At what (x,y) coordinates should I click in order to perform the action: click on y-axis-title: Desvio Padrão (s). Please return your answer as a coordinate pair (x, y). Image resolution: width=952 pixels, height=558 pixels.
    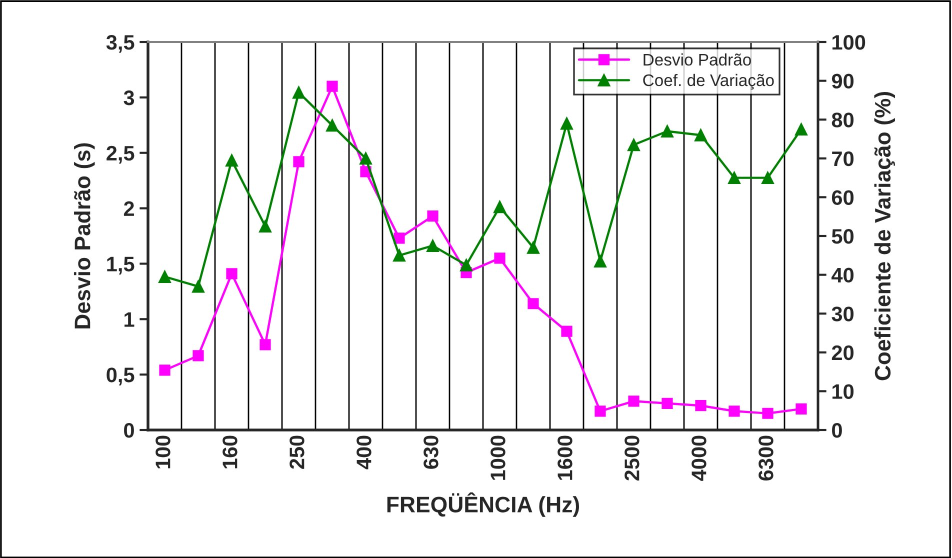
    Looking at the image, I should click on (84, 235).